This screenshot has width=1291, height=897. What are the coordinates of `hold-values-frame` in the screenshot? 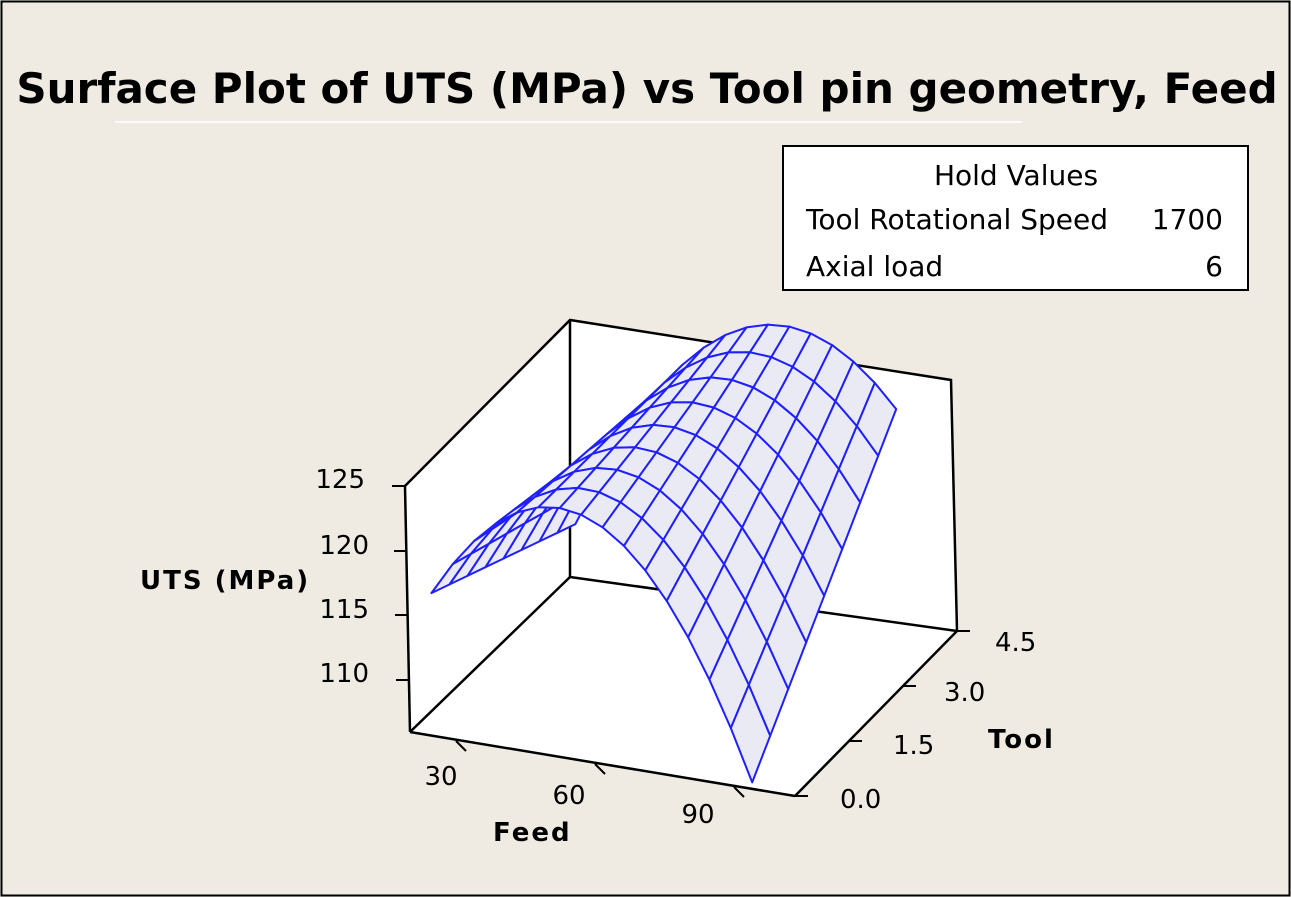 It's located at (1015, 218).